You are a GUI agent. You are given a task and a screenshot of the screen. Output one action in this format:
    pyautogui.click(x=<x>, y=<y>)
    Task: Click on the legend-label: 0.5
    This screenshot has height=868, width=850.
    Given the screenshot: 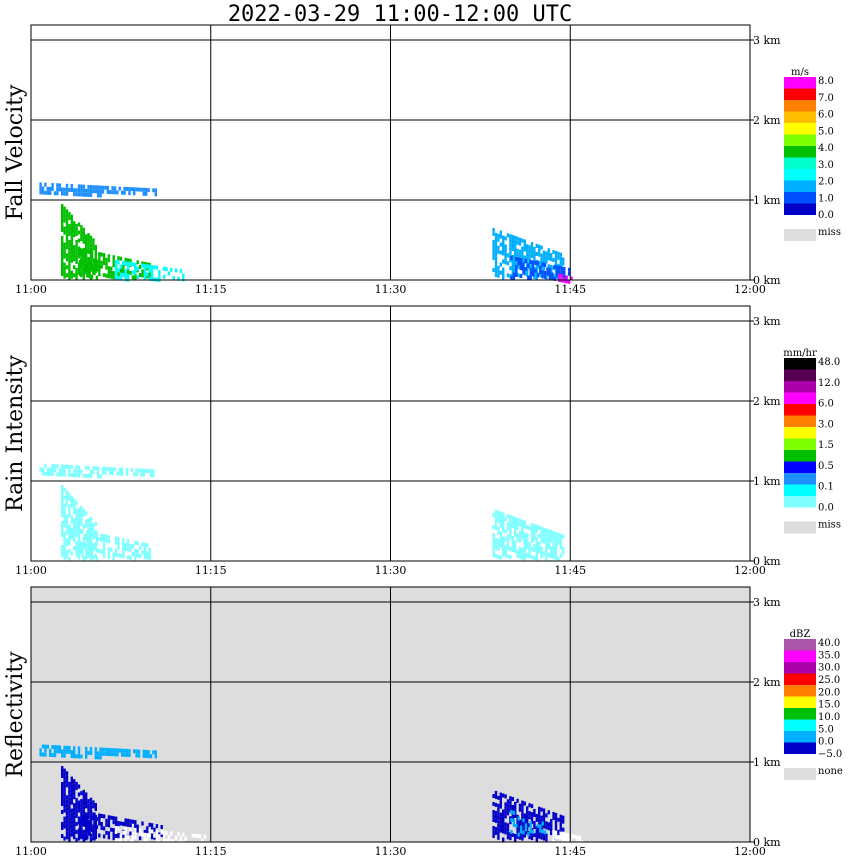 What is the action you would take?
    pyautogui.click(x=826, y=466)
    